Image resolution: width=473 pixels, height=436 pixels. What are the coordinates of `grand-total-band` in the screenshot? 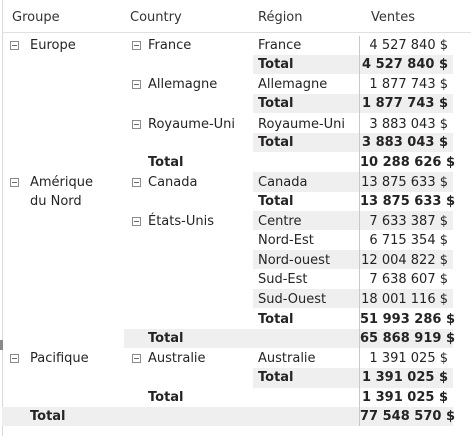 It's located at (227, 416).